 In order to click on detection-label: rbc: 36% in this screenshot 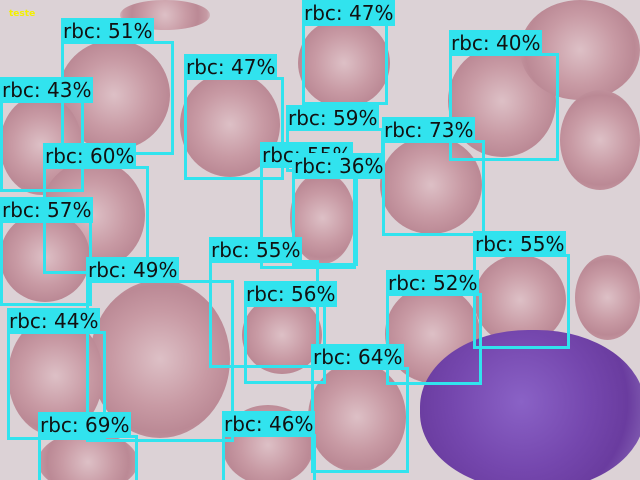, I will do `click(339, 166)`.